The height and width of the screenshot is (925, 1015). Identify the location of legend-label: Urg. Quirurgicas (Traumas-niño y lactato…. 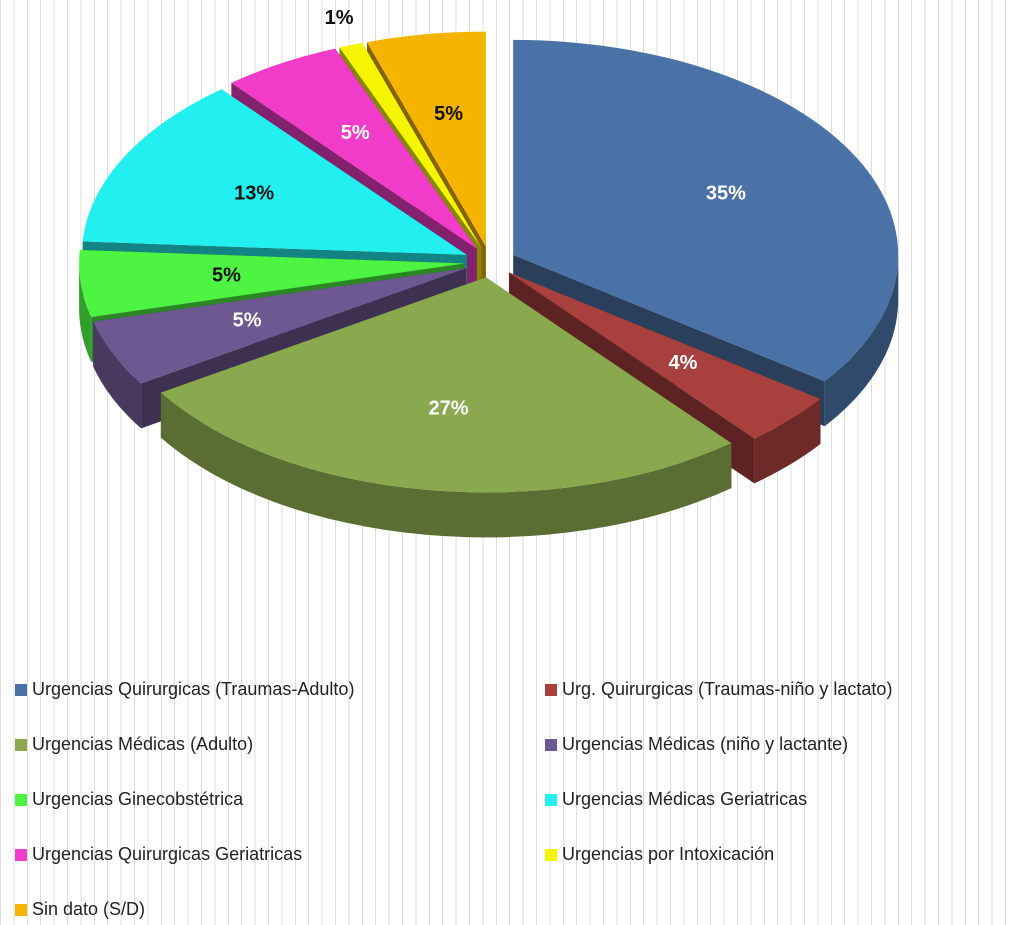
(727, 689).